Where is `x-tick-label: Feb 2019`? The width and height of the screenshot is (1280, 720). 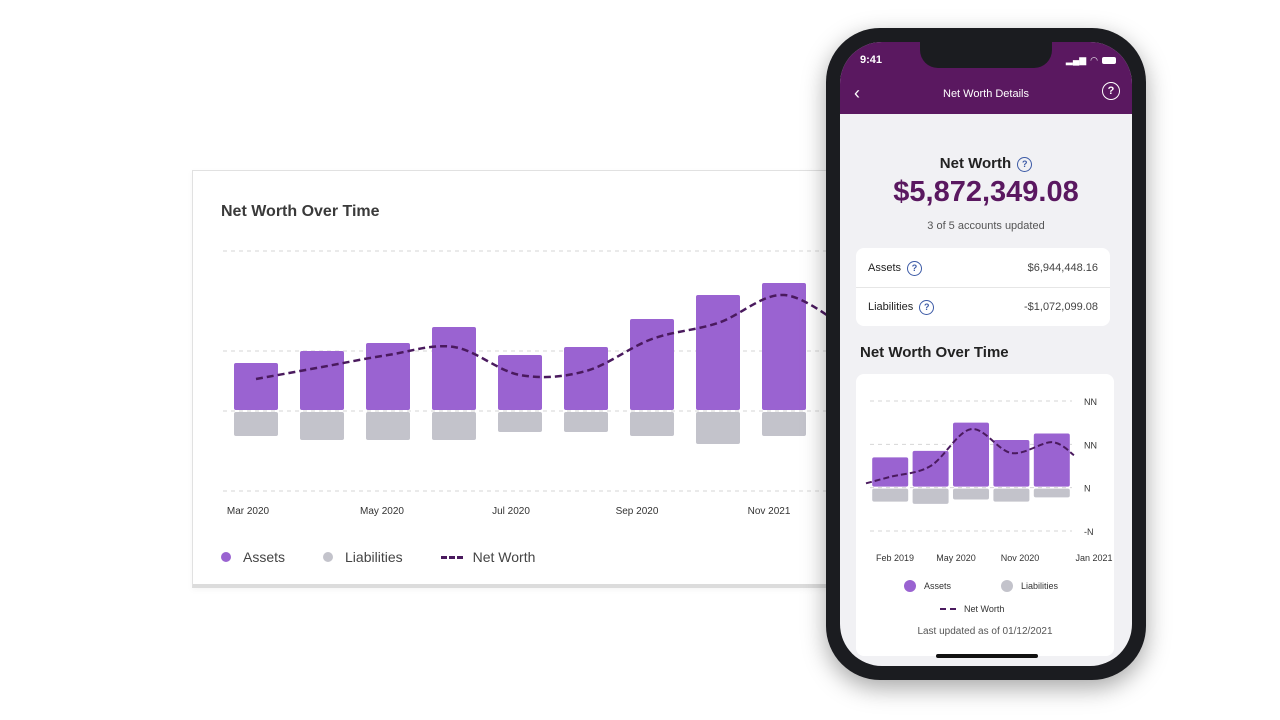 x-tick-label: Feb 2019 is located at coordinates (895, 558).